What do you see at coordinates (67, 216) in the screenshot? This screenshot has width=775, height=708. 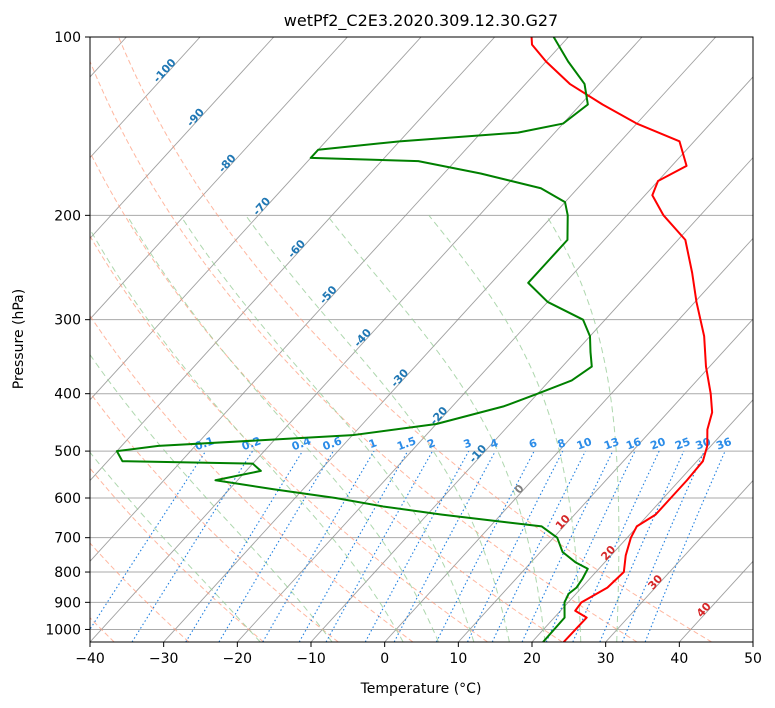 I see `y-tick-label: 200` at bounding box center [67, 216].